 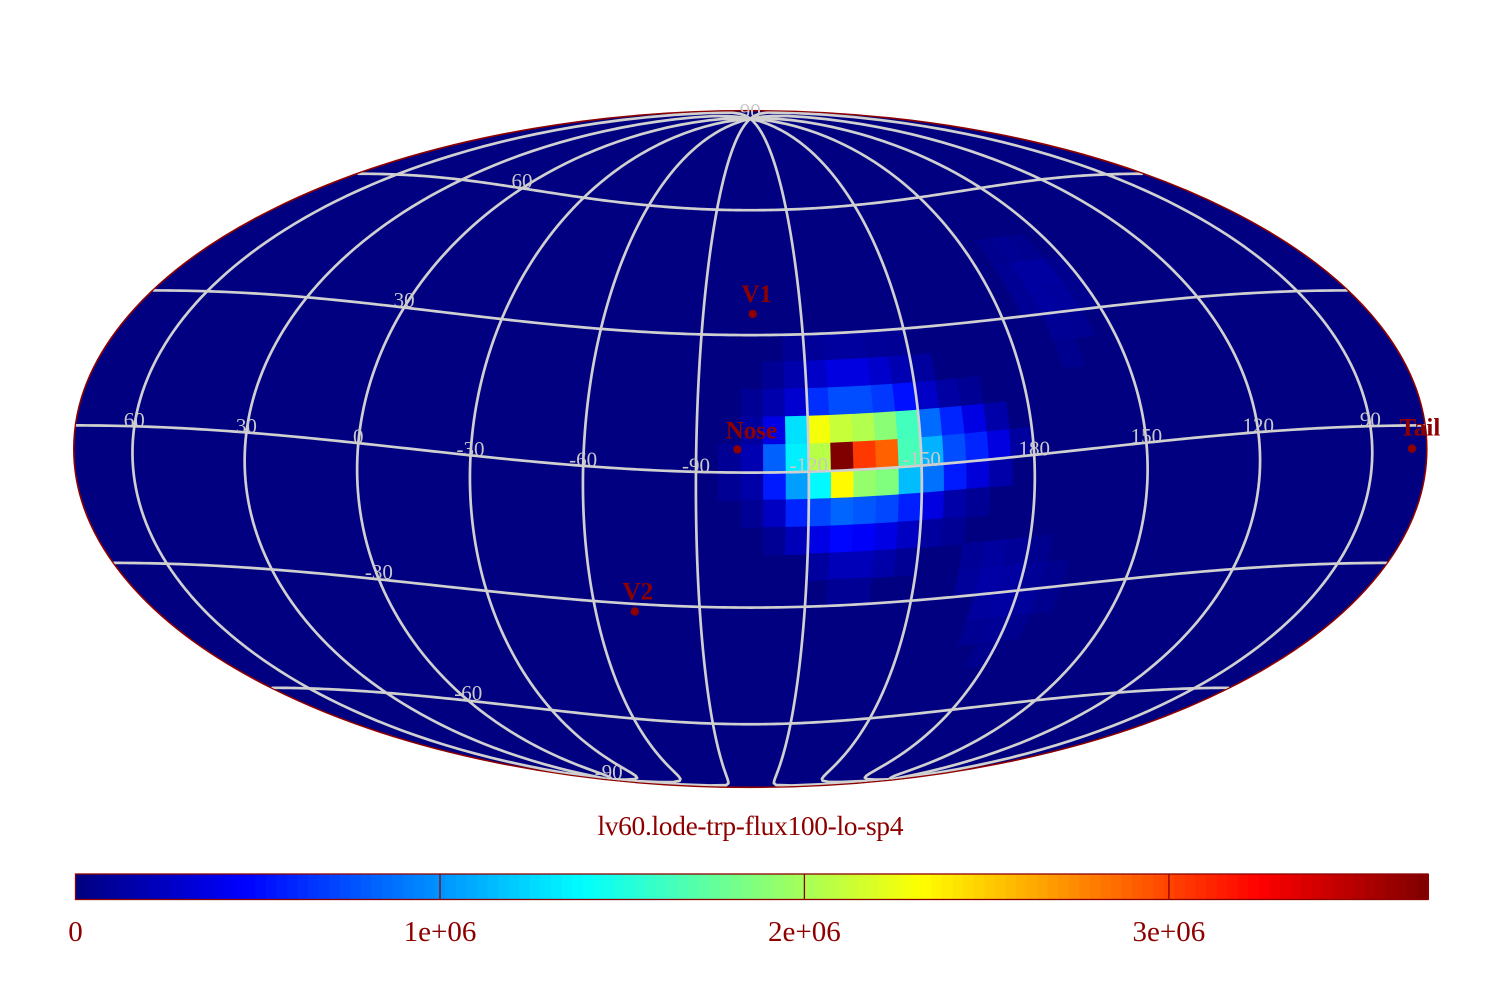 I want to click on lon-label: -150, so click(x=921, y=459).